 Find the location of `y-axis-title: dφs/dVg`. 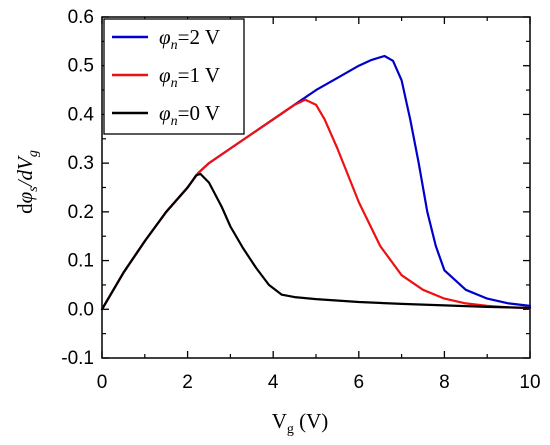

y-axis-title: dφs/dVg is located at coordinates (27, 182).